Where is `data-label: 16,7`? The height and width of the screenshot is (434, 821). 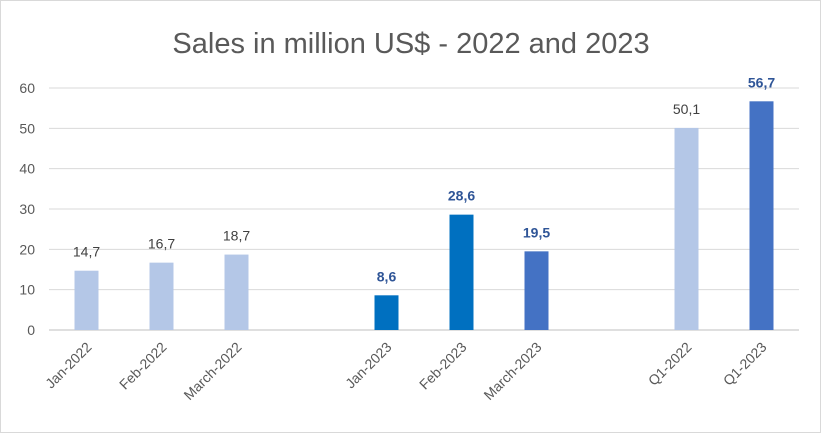
data-label: 16,7 is located at coordinates (161, 244).